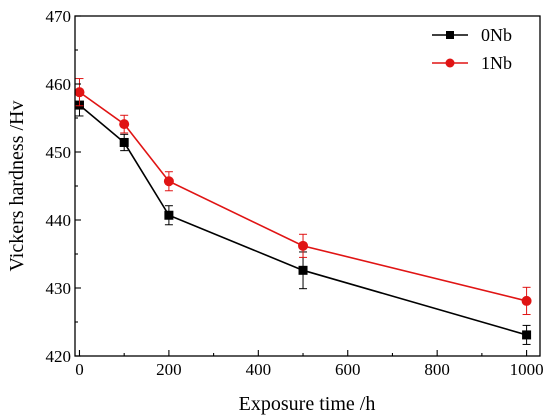  What do you see at coordinates (450, 35) in the screenshot?
I see `legend-marker-0nb` at bounding box center [450, 35].